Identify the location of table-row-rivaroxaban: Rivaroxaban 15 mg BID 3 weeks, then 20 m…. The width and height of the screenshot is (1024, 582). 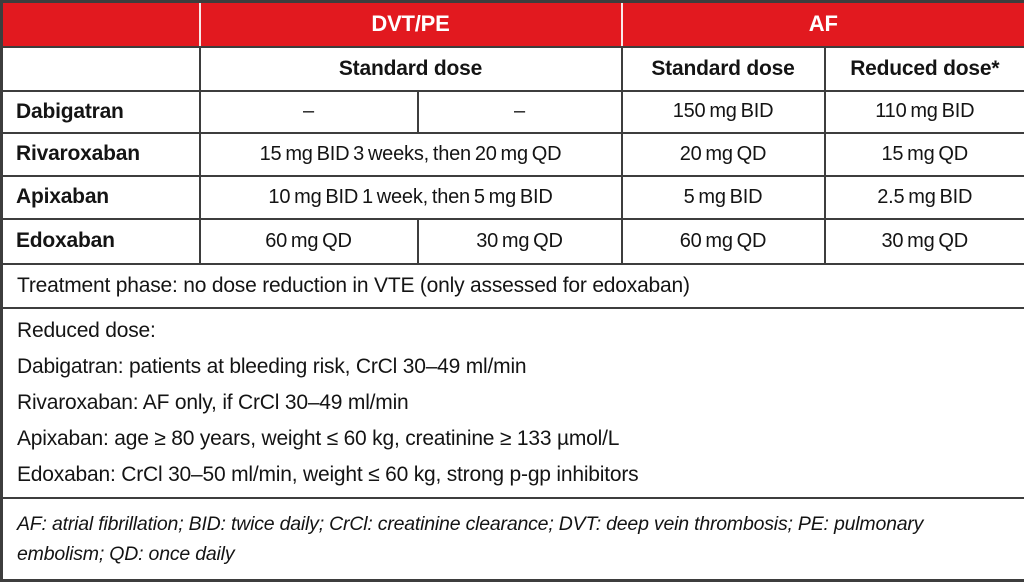
(513, 154).